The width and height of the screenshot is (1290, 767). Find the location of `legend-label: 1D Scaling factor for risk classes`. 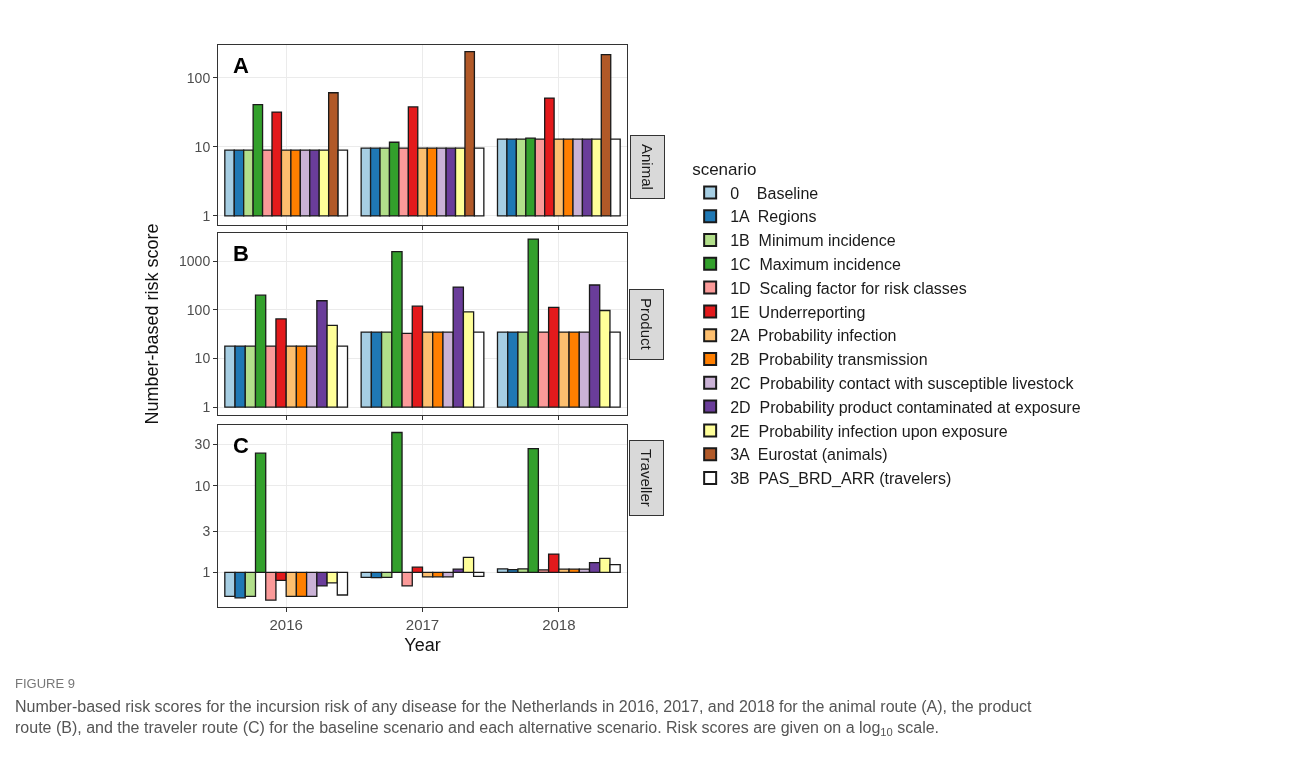

legend-label: 1D Scaling factor for risk classes is located at coordinates (848, 288).